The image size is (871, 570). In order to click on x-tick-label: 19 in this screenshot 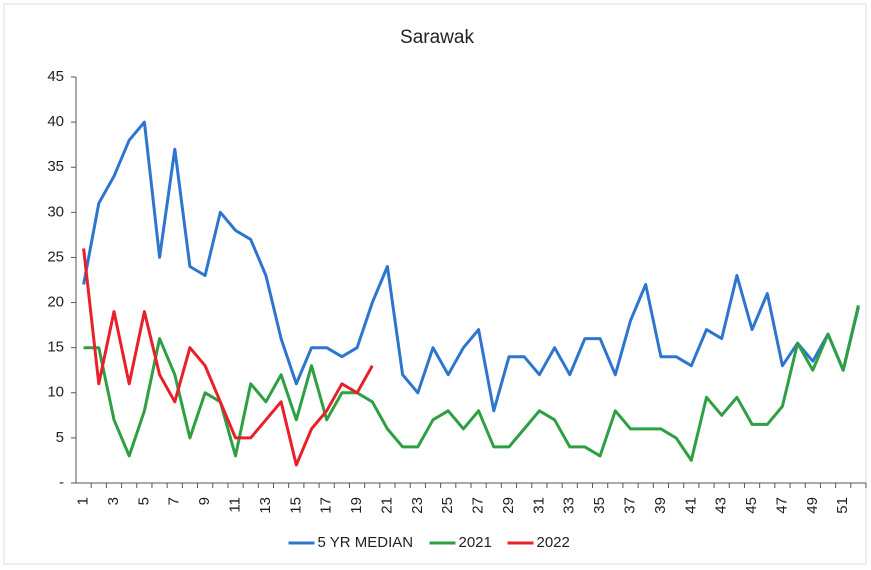, I will do `click(356, 505)`.